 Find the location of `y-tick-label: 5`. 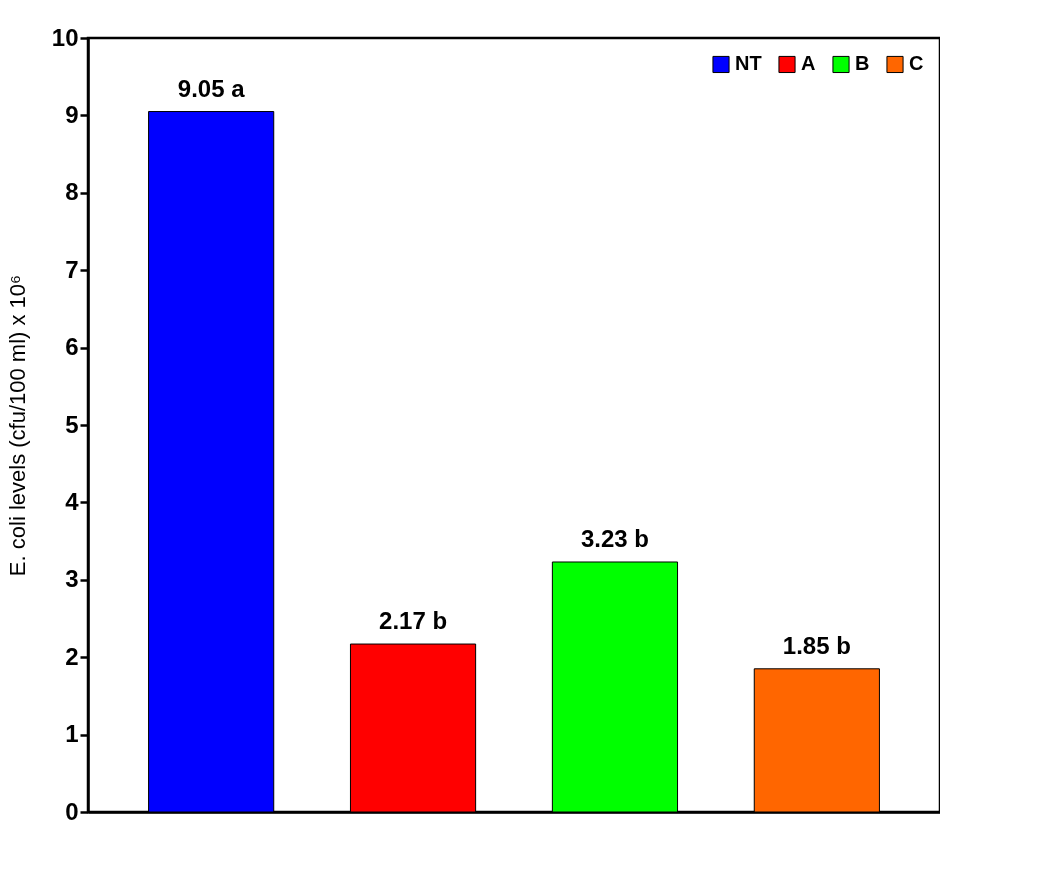

y-tick-label: 5 is located at coordinates (72, 424).